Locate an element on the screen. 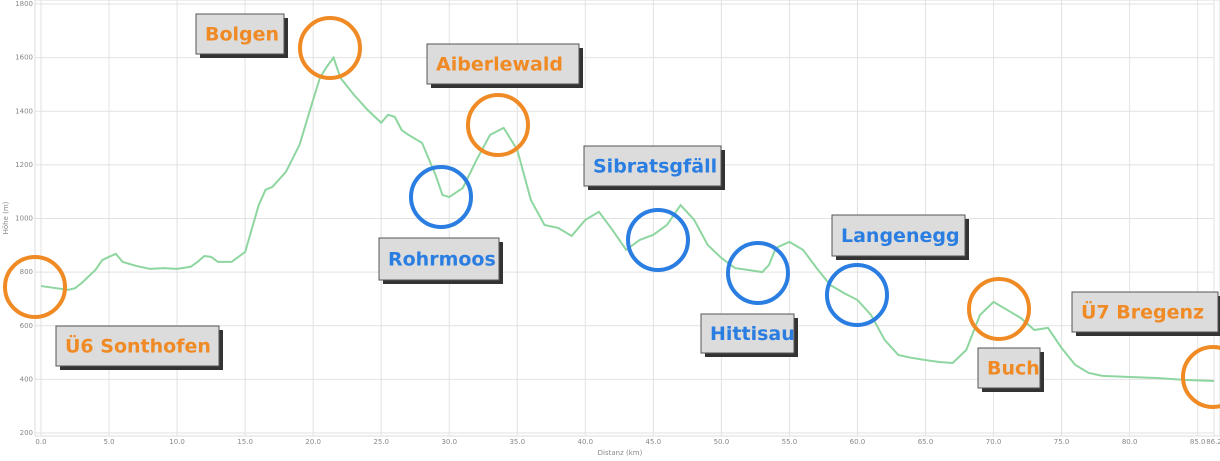 The height and width of the screenshot is (461, 1220). annotation-label: Hittisau is located at coordinates (752, 334).